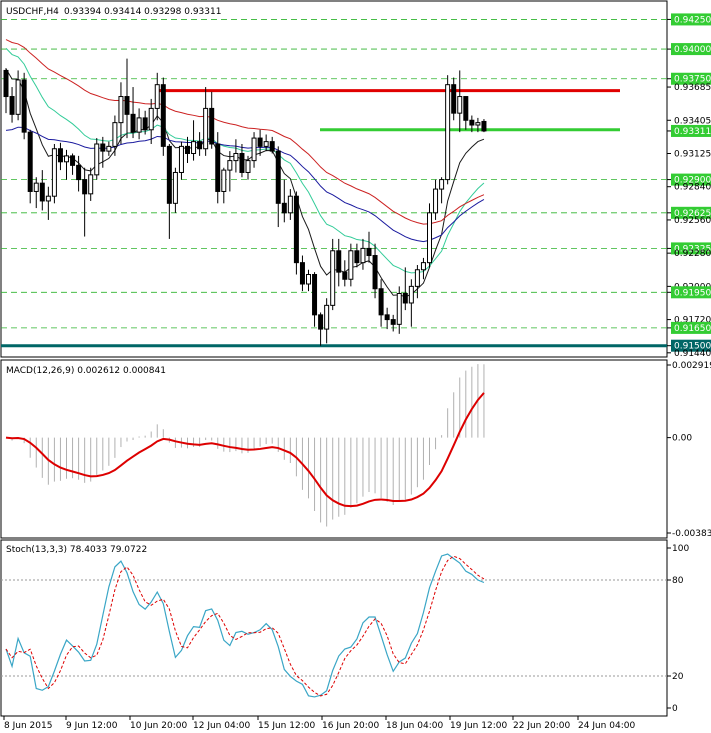 Image resolution: width=711 pixels, height=733 pixels. What do you see at coordinates (286, 726) in the screenshot?
I see `time-label: 15 Jun 12:00` at bounding box center [286, 726].